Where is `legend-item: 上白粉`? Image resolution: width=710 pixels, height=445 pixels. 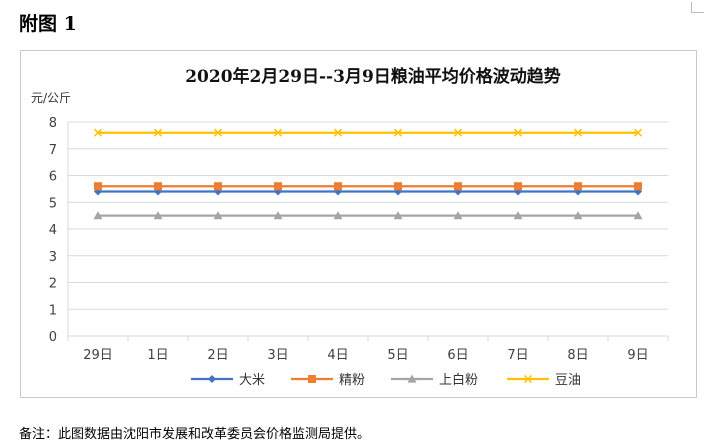
legend-item: 上白粉 is located at coordinates (434, 380).